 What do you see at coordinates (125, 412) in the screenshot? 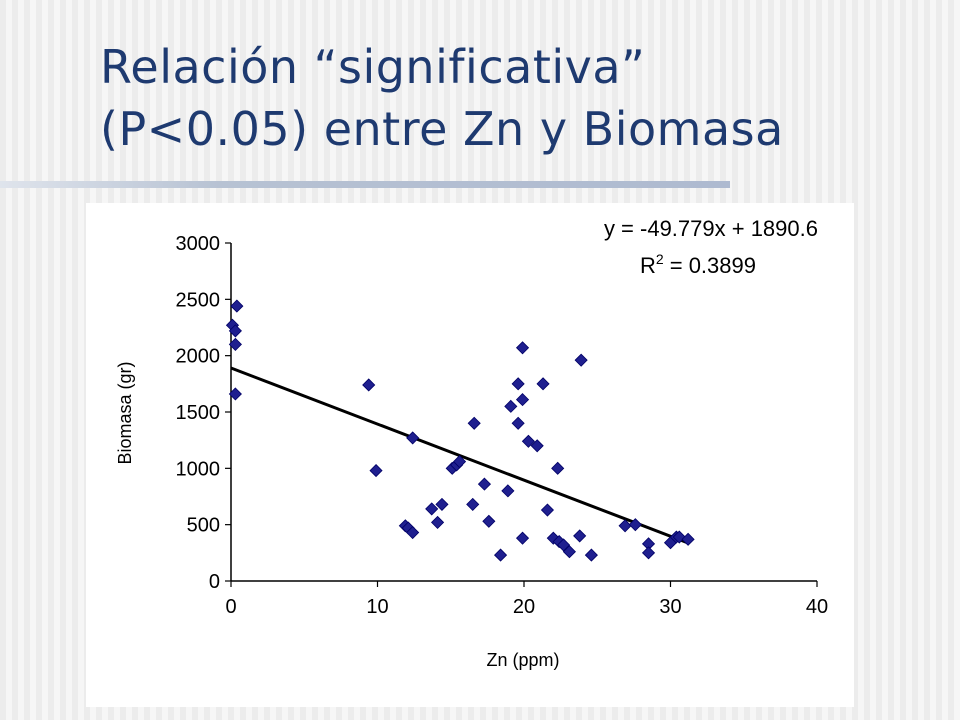
I see `y-axis-title: Biomasa (gr)` at bounding box center [125, 412].